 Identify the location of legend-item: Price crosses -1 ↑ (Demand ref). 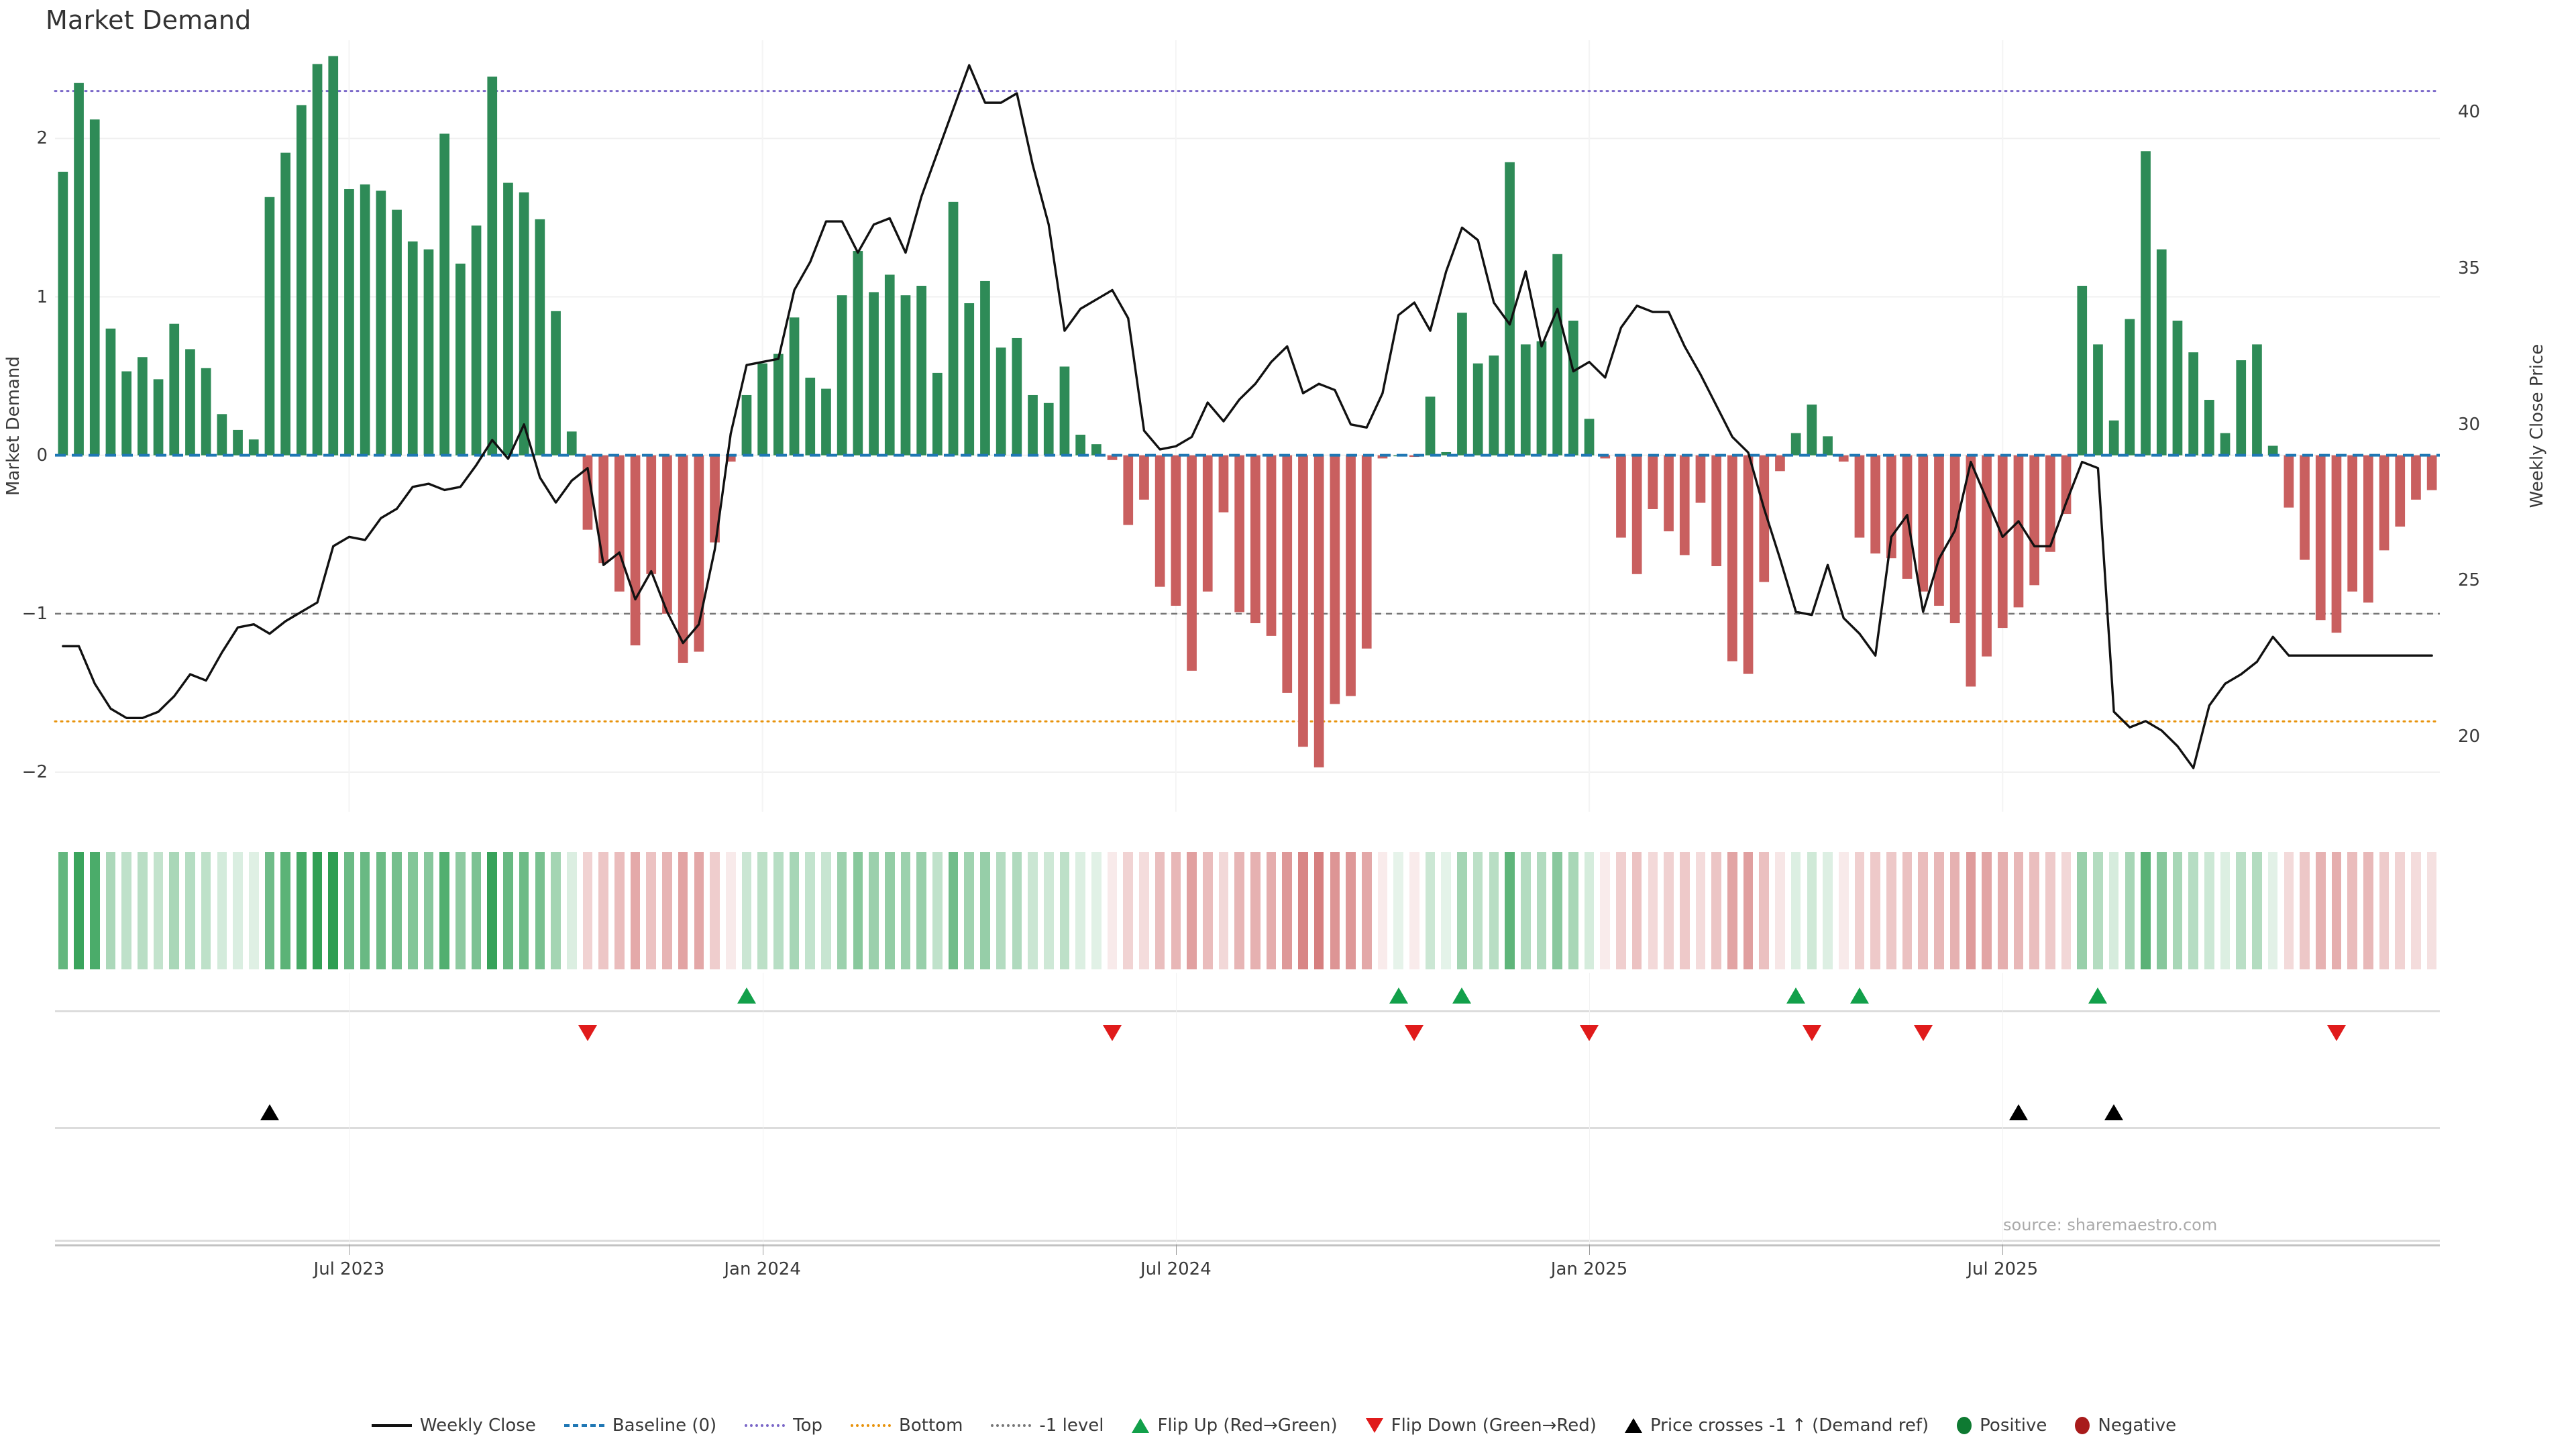
(1776, 1425).